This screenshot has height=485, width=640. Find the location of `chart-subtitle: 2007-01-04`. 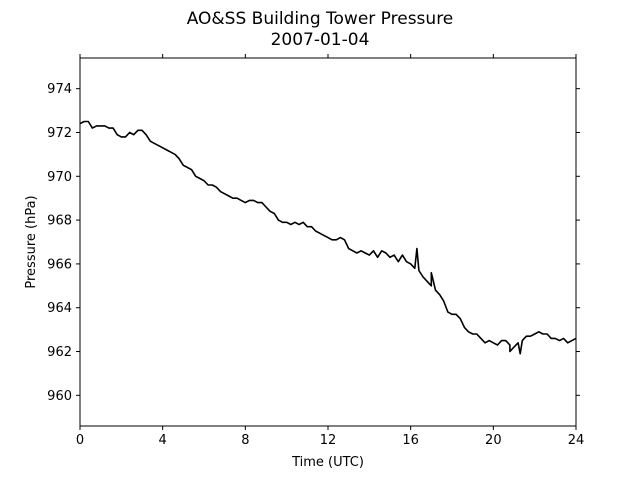

chart-subtitle: 2007-01-04 is located at coordinates (320, 40).